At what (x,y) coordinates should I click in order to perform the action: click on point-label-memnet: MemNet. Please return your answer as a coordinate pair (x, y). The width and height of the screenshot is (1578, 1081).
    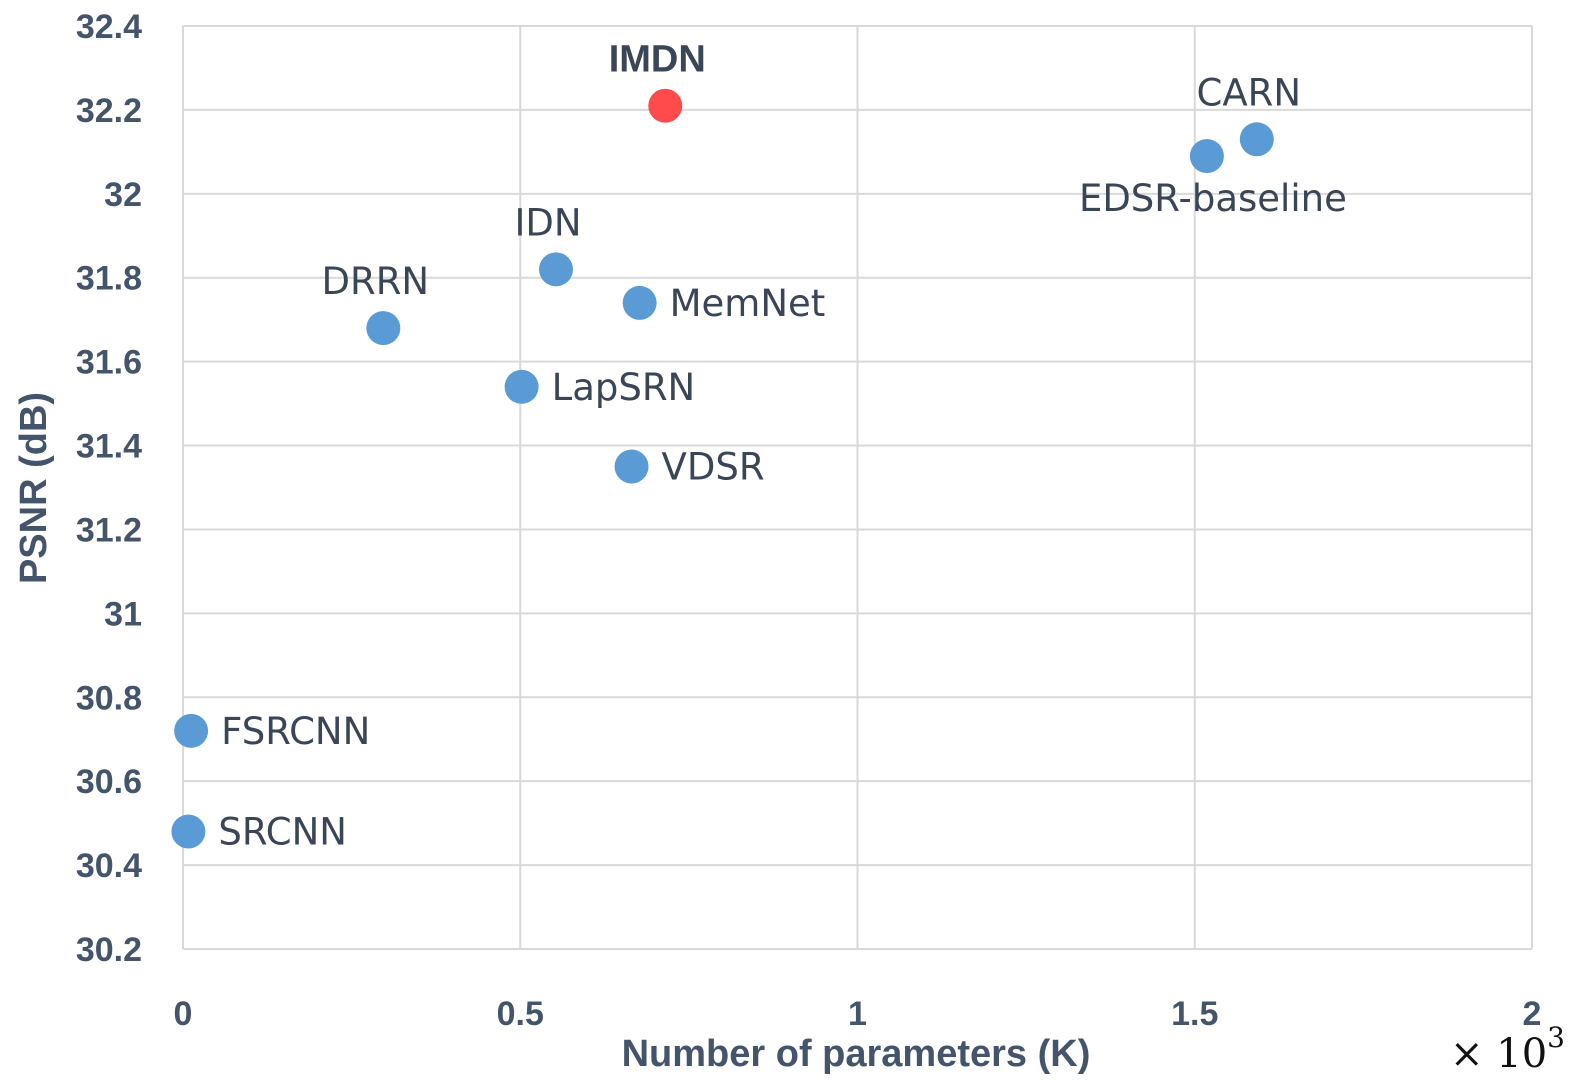
    Looking at the image, I should click on (748, 303).